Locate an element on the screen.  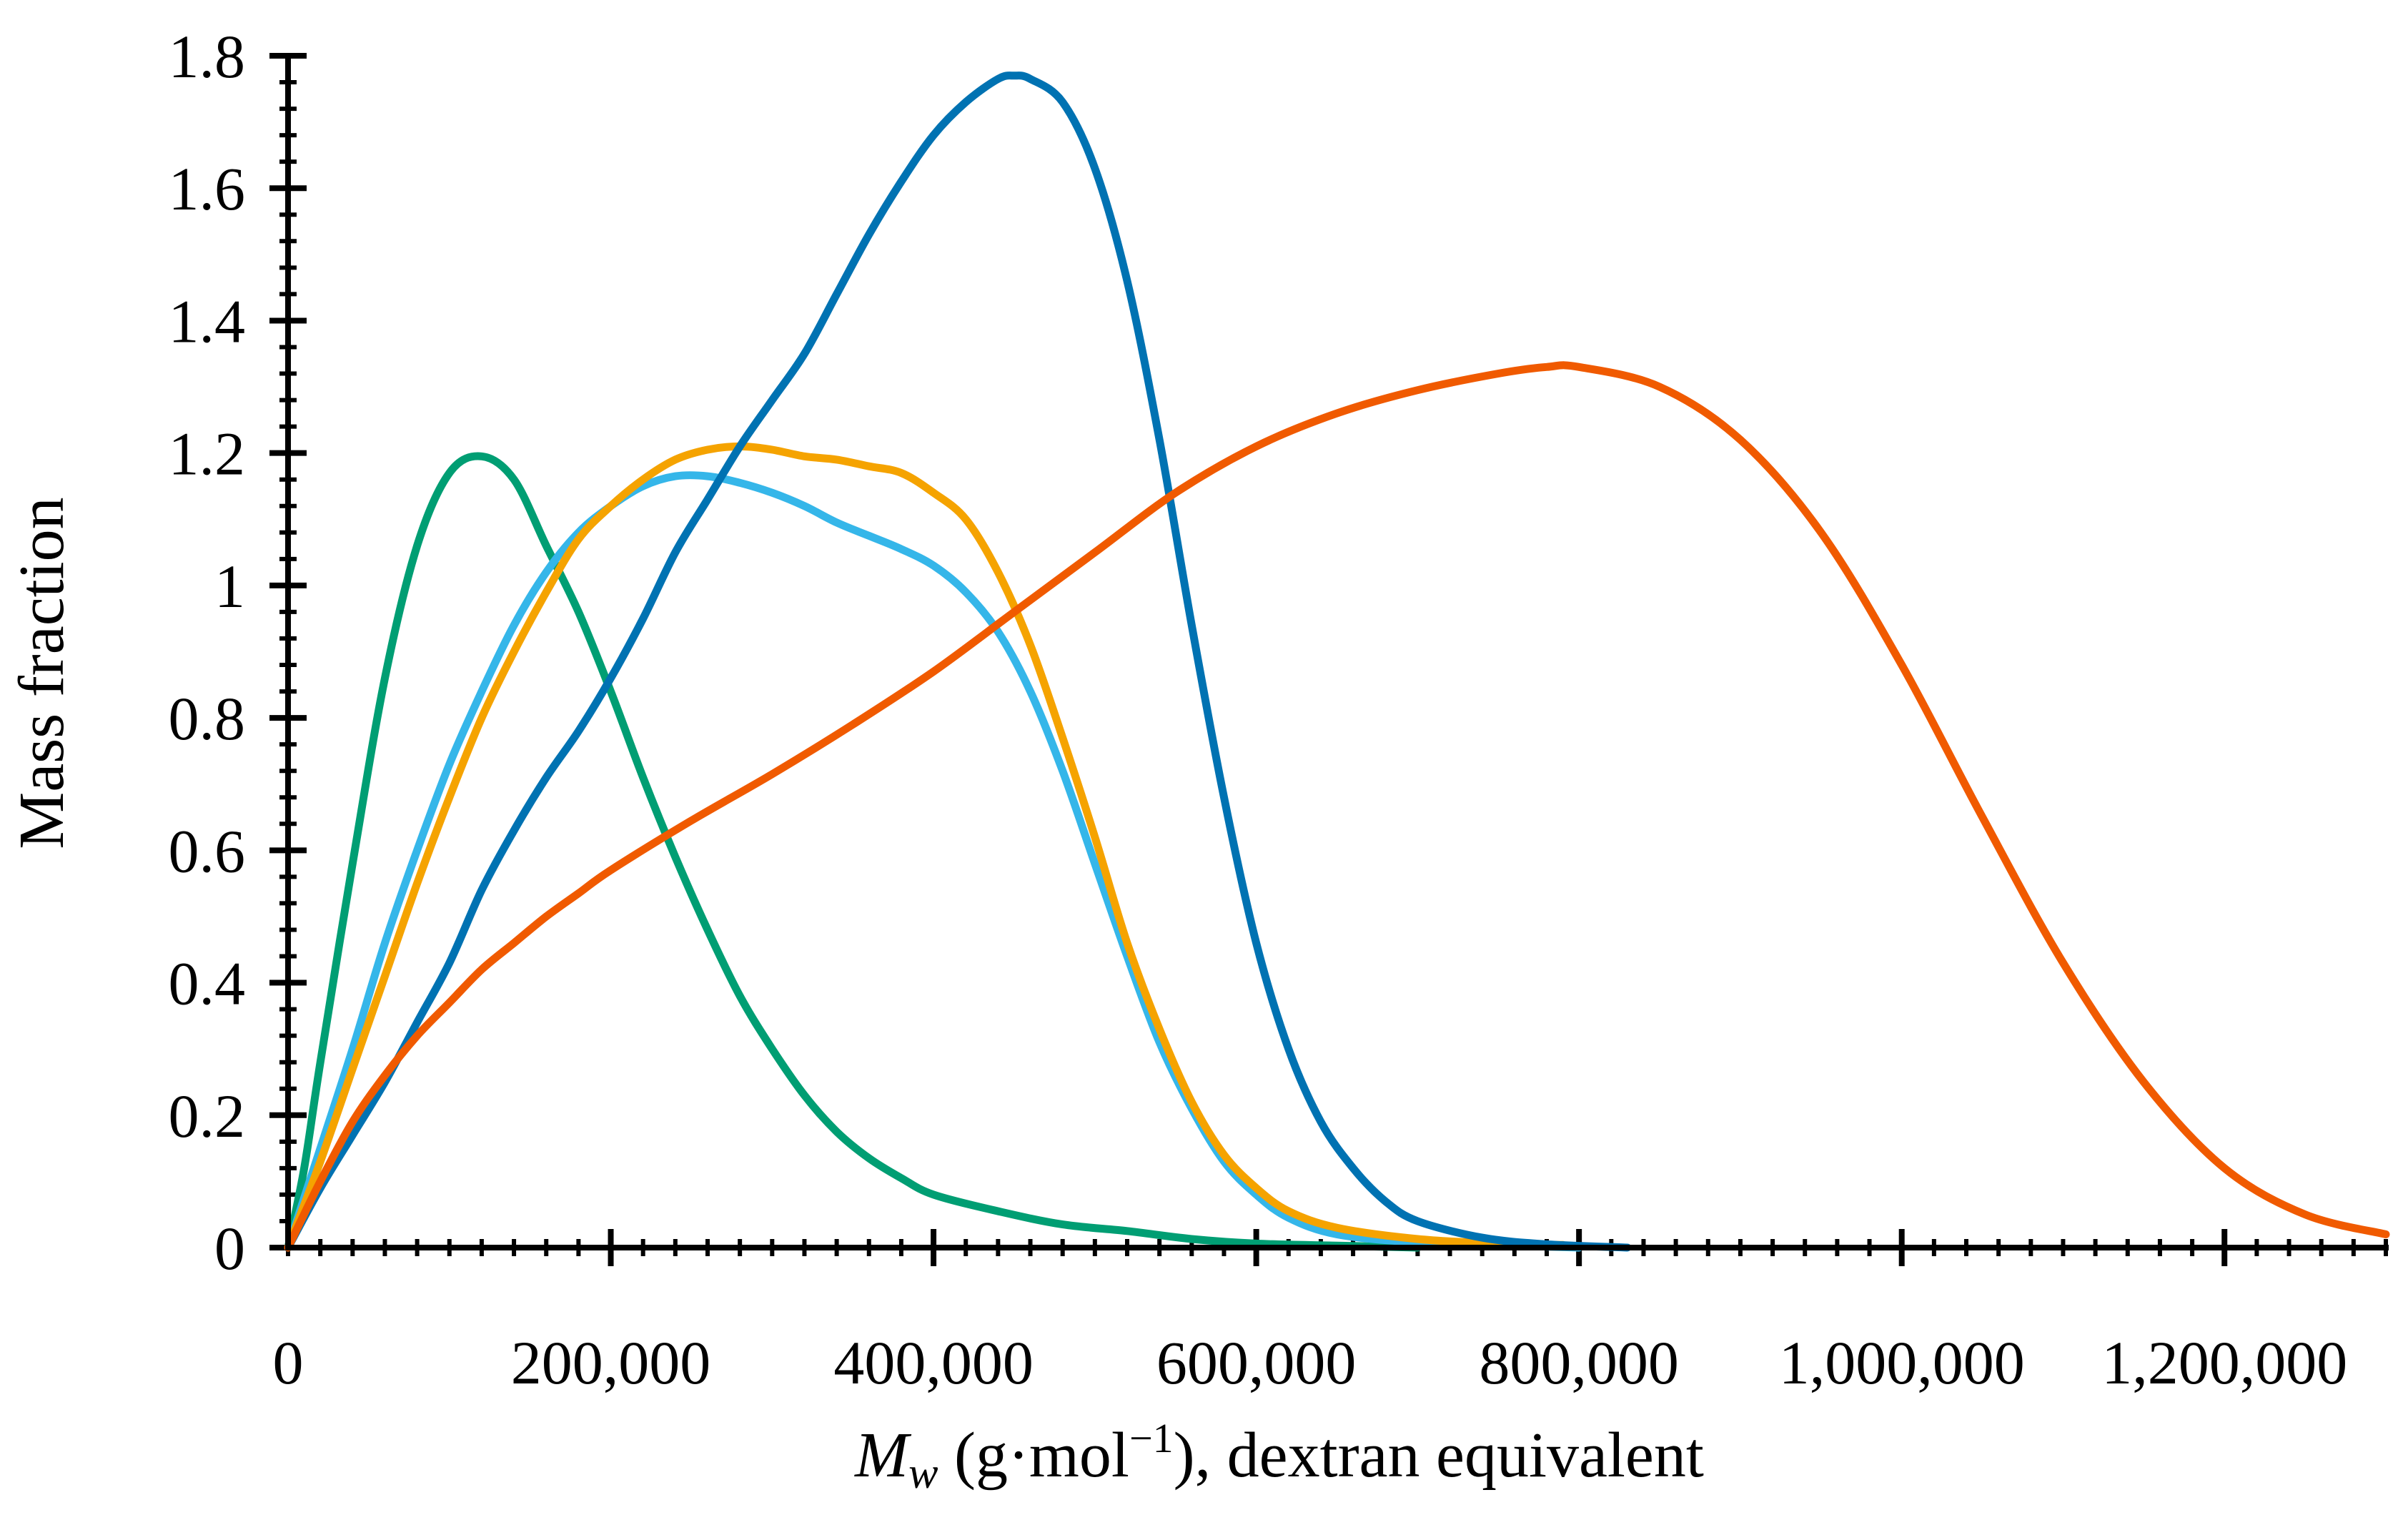
x-axis-title: Mw (g·mol−1), dextran equivalent is located at coordinates (1279, 1456).